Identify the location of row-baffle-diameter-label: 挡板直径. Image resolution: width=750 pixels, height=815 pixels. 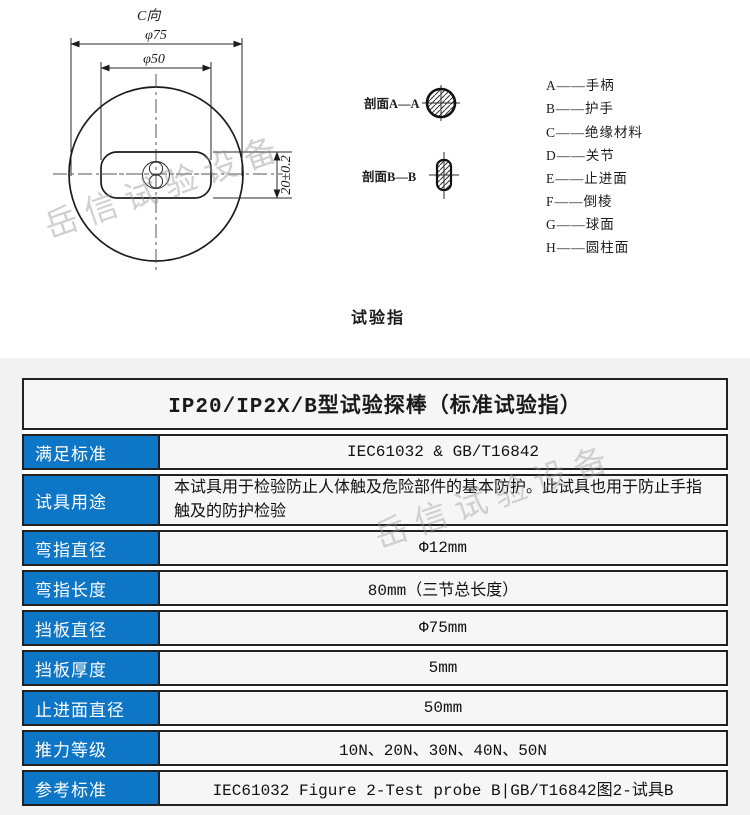
(92, 628).